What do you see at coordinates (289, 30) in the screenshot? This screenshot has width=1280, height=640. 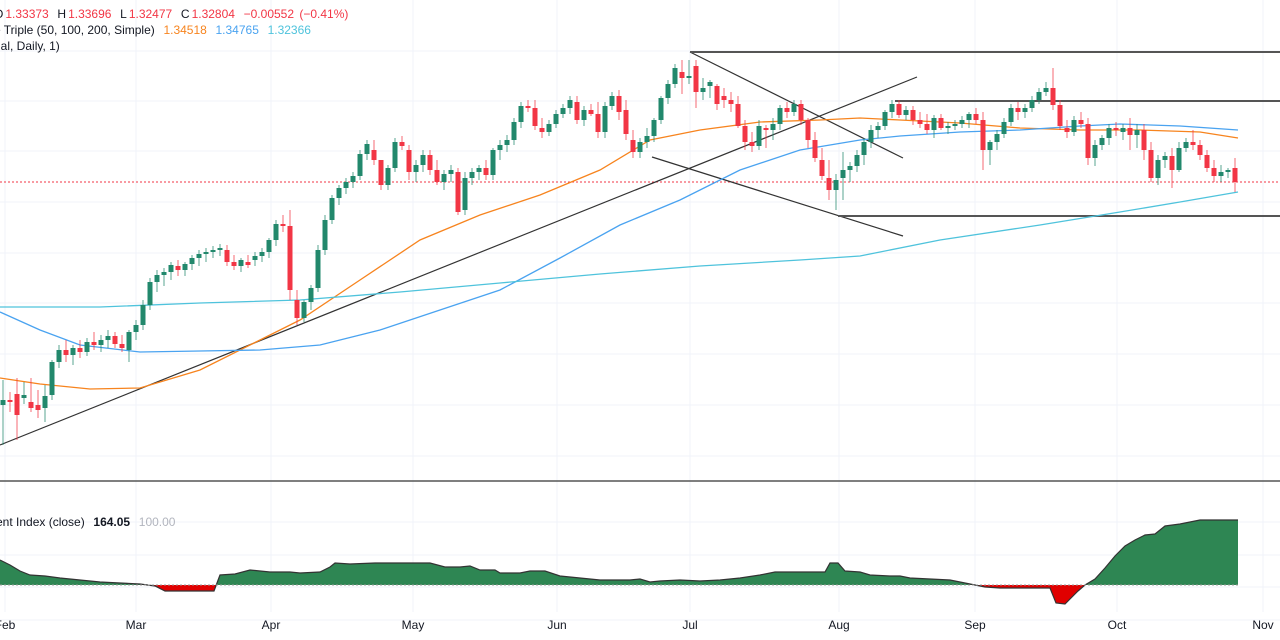 I see `ma200-value: 1.32366` at bounding box center [289, 30].